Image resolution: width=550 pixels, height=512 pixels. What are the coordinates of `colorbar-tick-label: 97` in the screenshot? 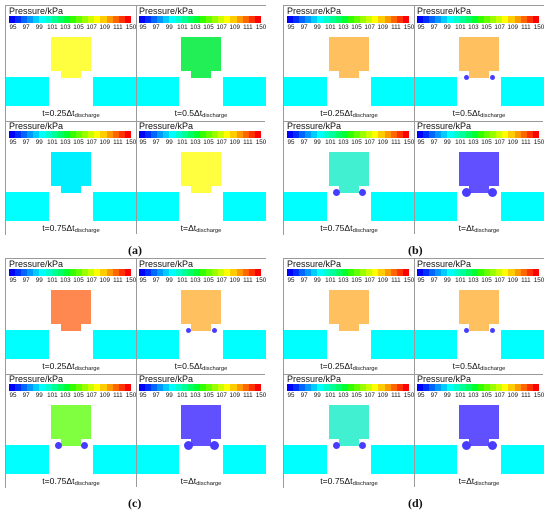 It's located at (304, 395).